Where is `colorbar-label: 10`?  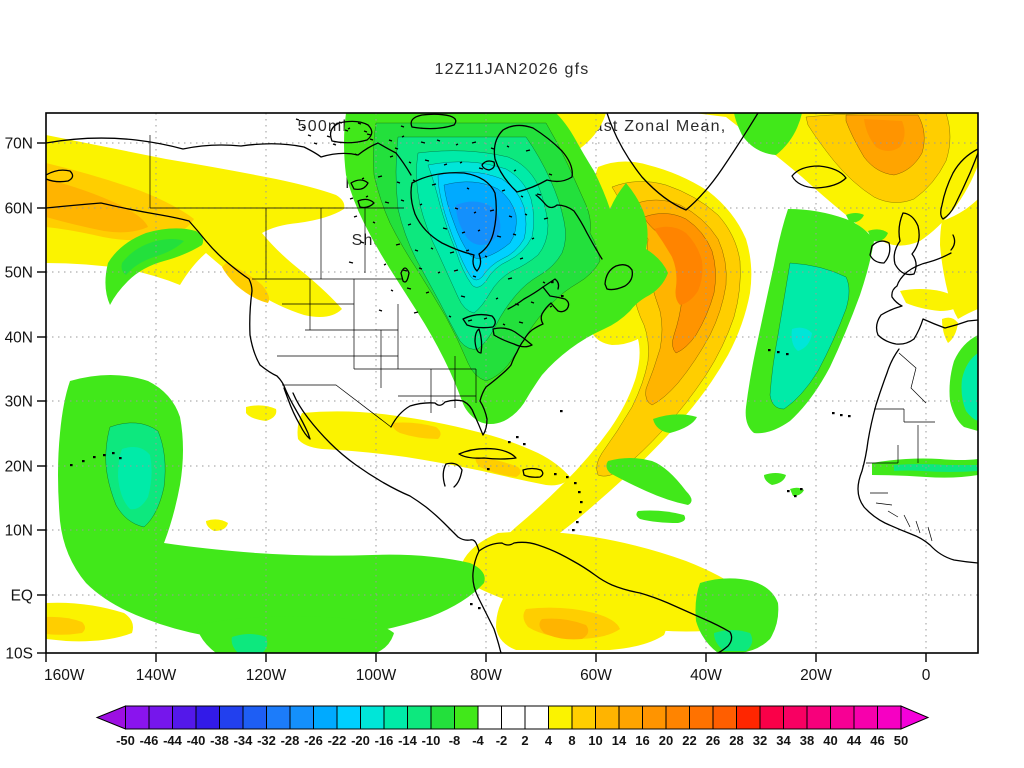 colorbar-label: 10 is located at coordinates (595, 740).